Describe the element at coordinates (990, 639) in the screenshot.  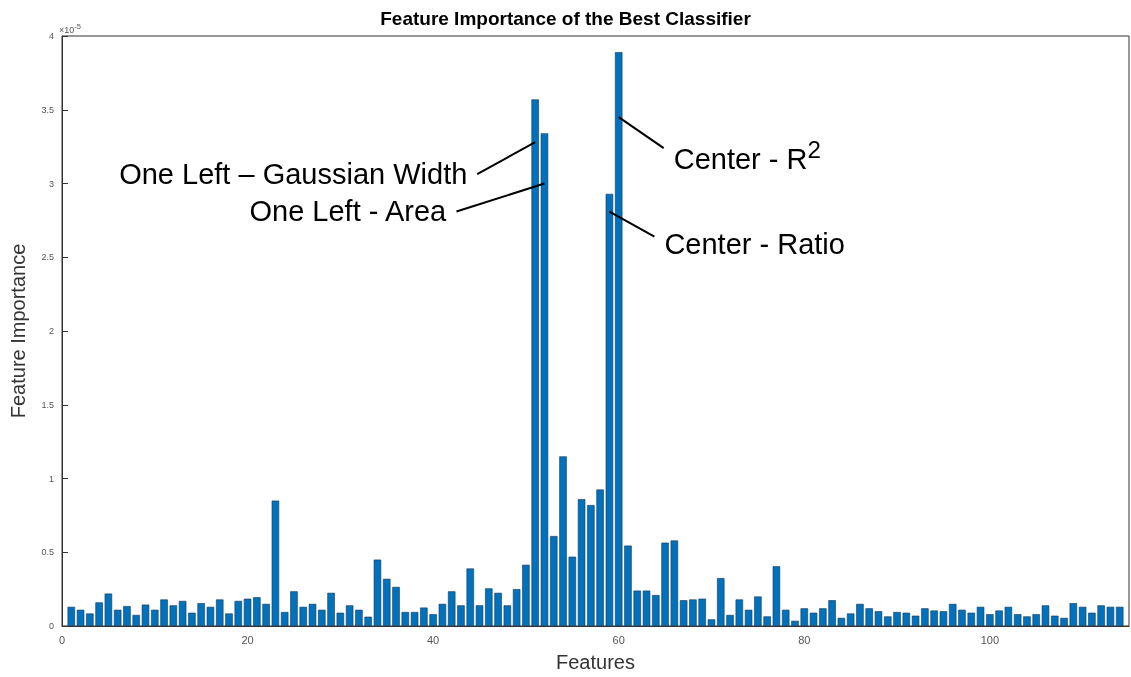
I see `x-tick-label: 100` at that location.